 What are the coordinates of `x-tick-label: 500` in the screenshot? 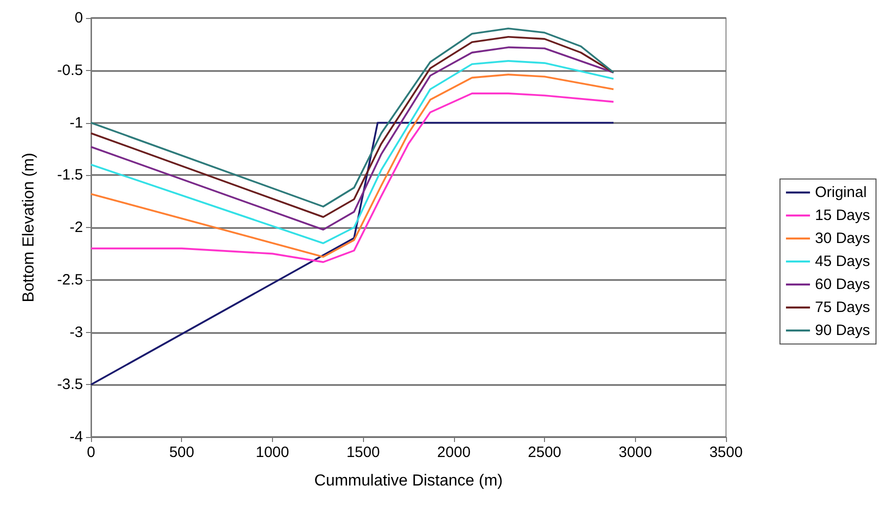 It's located at (181, 452).